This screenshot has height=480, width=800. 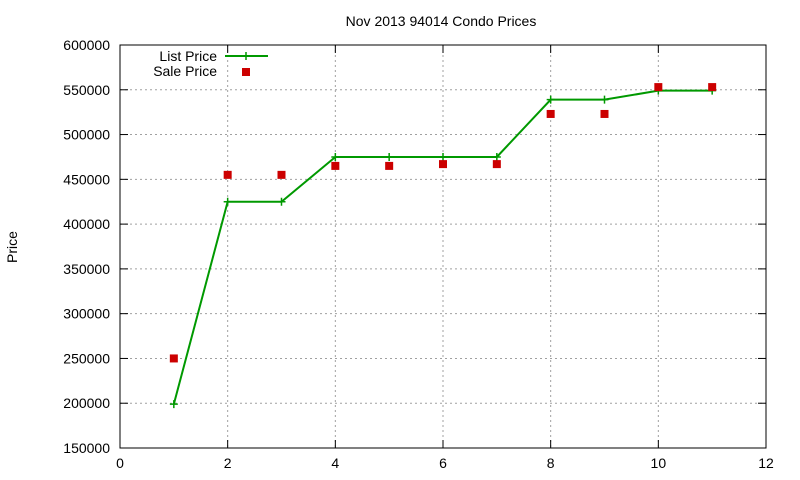 I want to click on legend-marker-list-price, so click(x=246, y=56).